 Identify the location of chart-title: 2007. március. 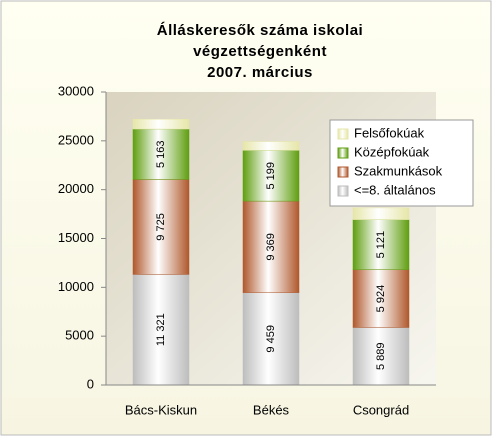
(260, 72).